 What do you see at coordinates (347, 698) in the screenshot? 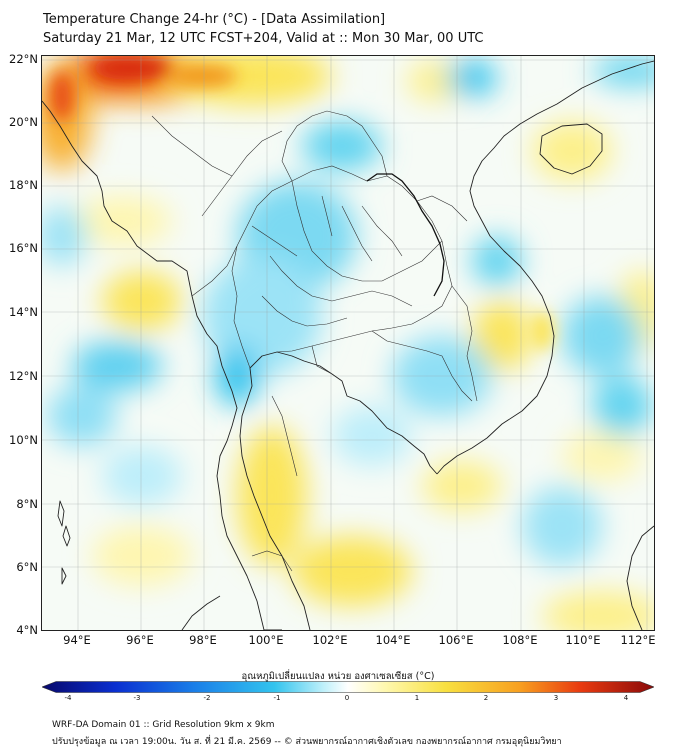
I see `colorbar-tick: 0` at bounding box center [347, 698].